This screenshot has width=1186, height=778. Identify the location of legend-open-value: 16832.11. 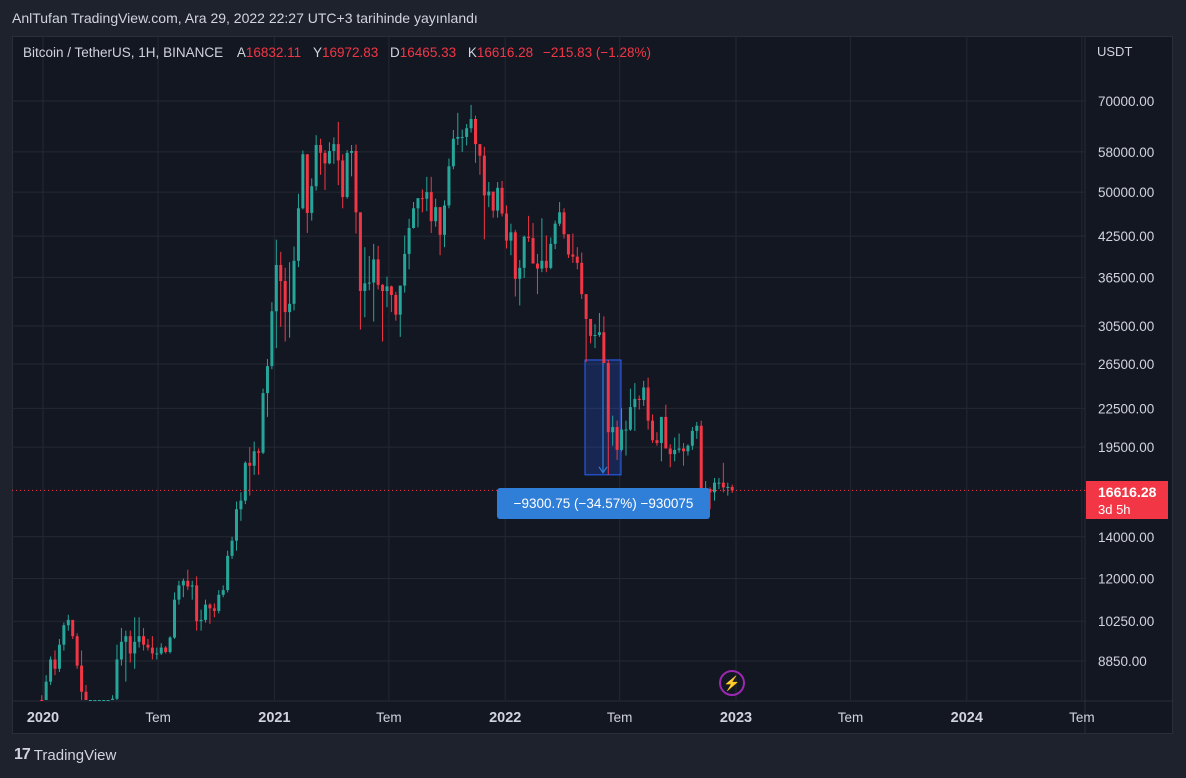
(273, 52).